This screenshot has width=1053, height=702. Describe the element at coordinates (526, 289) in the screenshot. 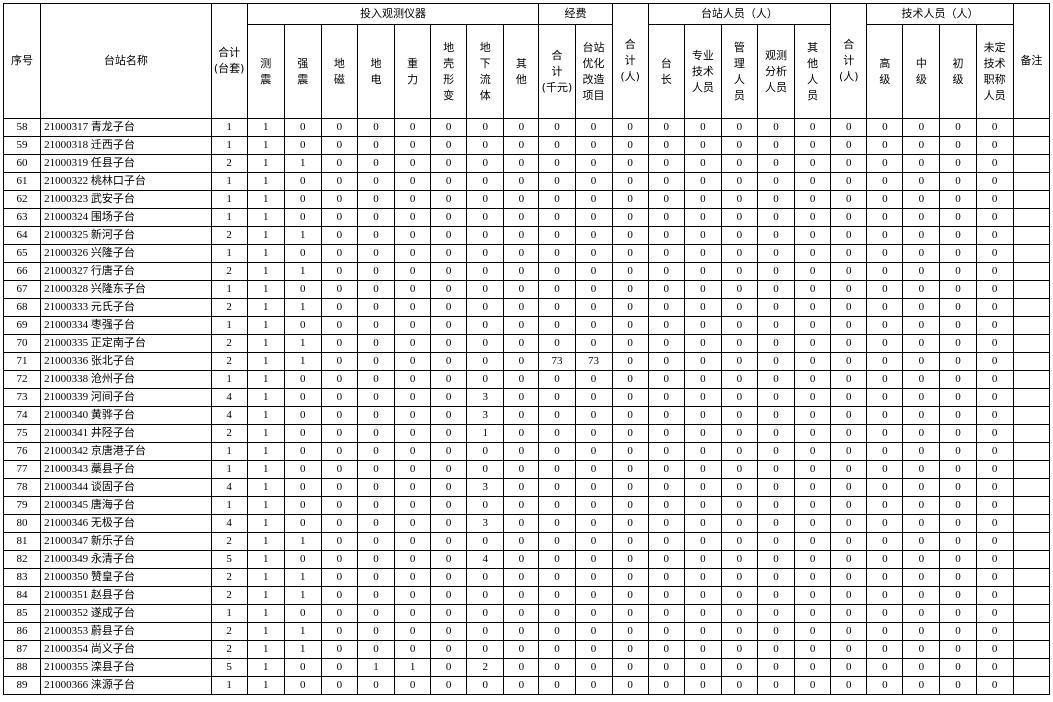

I see `table-row: 67 21000328 兴隆东子台 1 1 0 0 0 0 0 0 0 0 0 0 0 0 0 0 0 0 0 0 0 0` at that location.